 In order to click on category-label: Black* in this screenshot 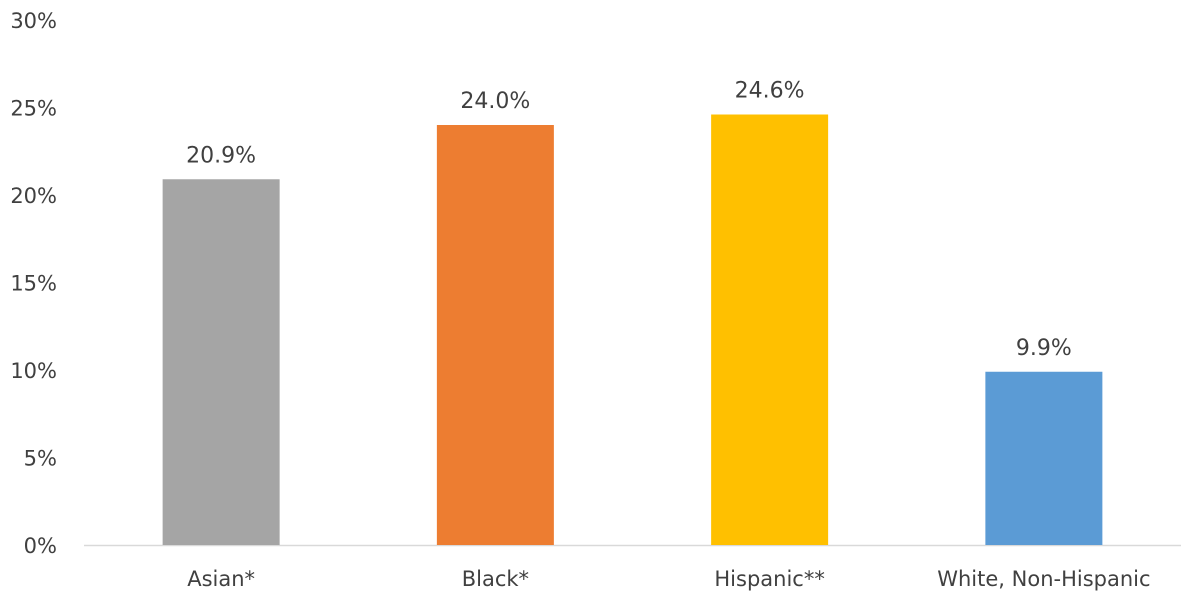, I will do `click(495, 579)`.